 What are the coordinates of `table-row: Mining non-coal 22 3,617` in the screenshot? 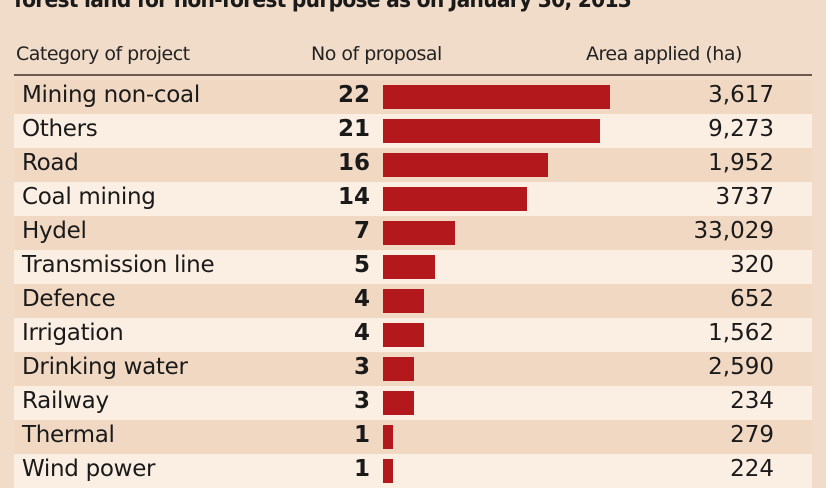 It's located at (413, 97).